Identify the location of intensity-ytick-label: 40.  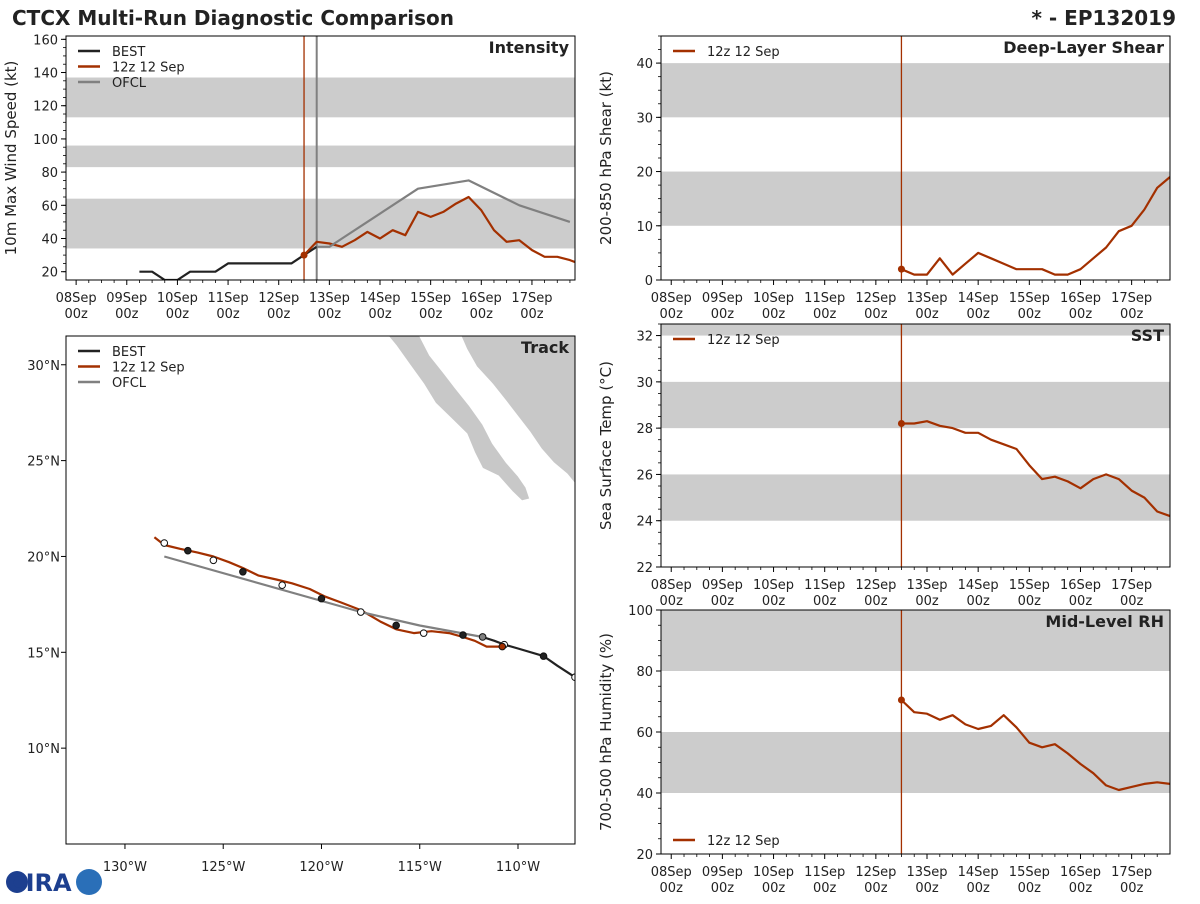
(49, 240).